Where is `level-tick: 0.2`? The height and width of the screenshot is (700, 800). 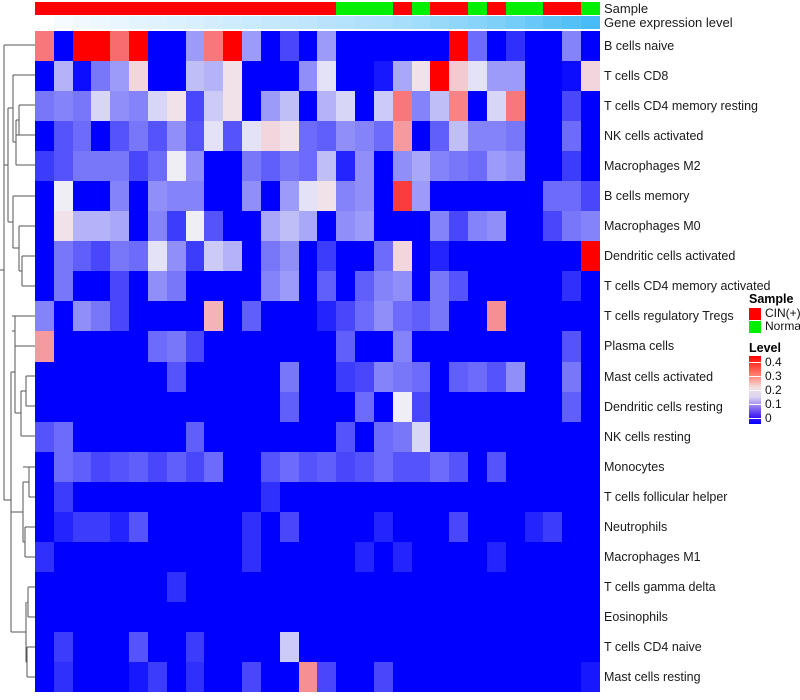 level-tick: 0.2 is located at coordinates (765, 390).